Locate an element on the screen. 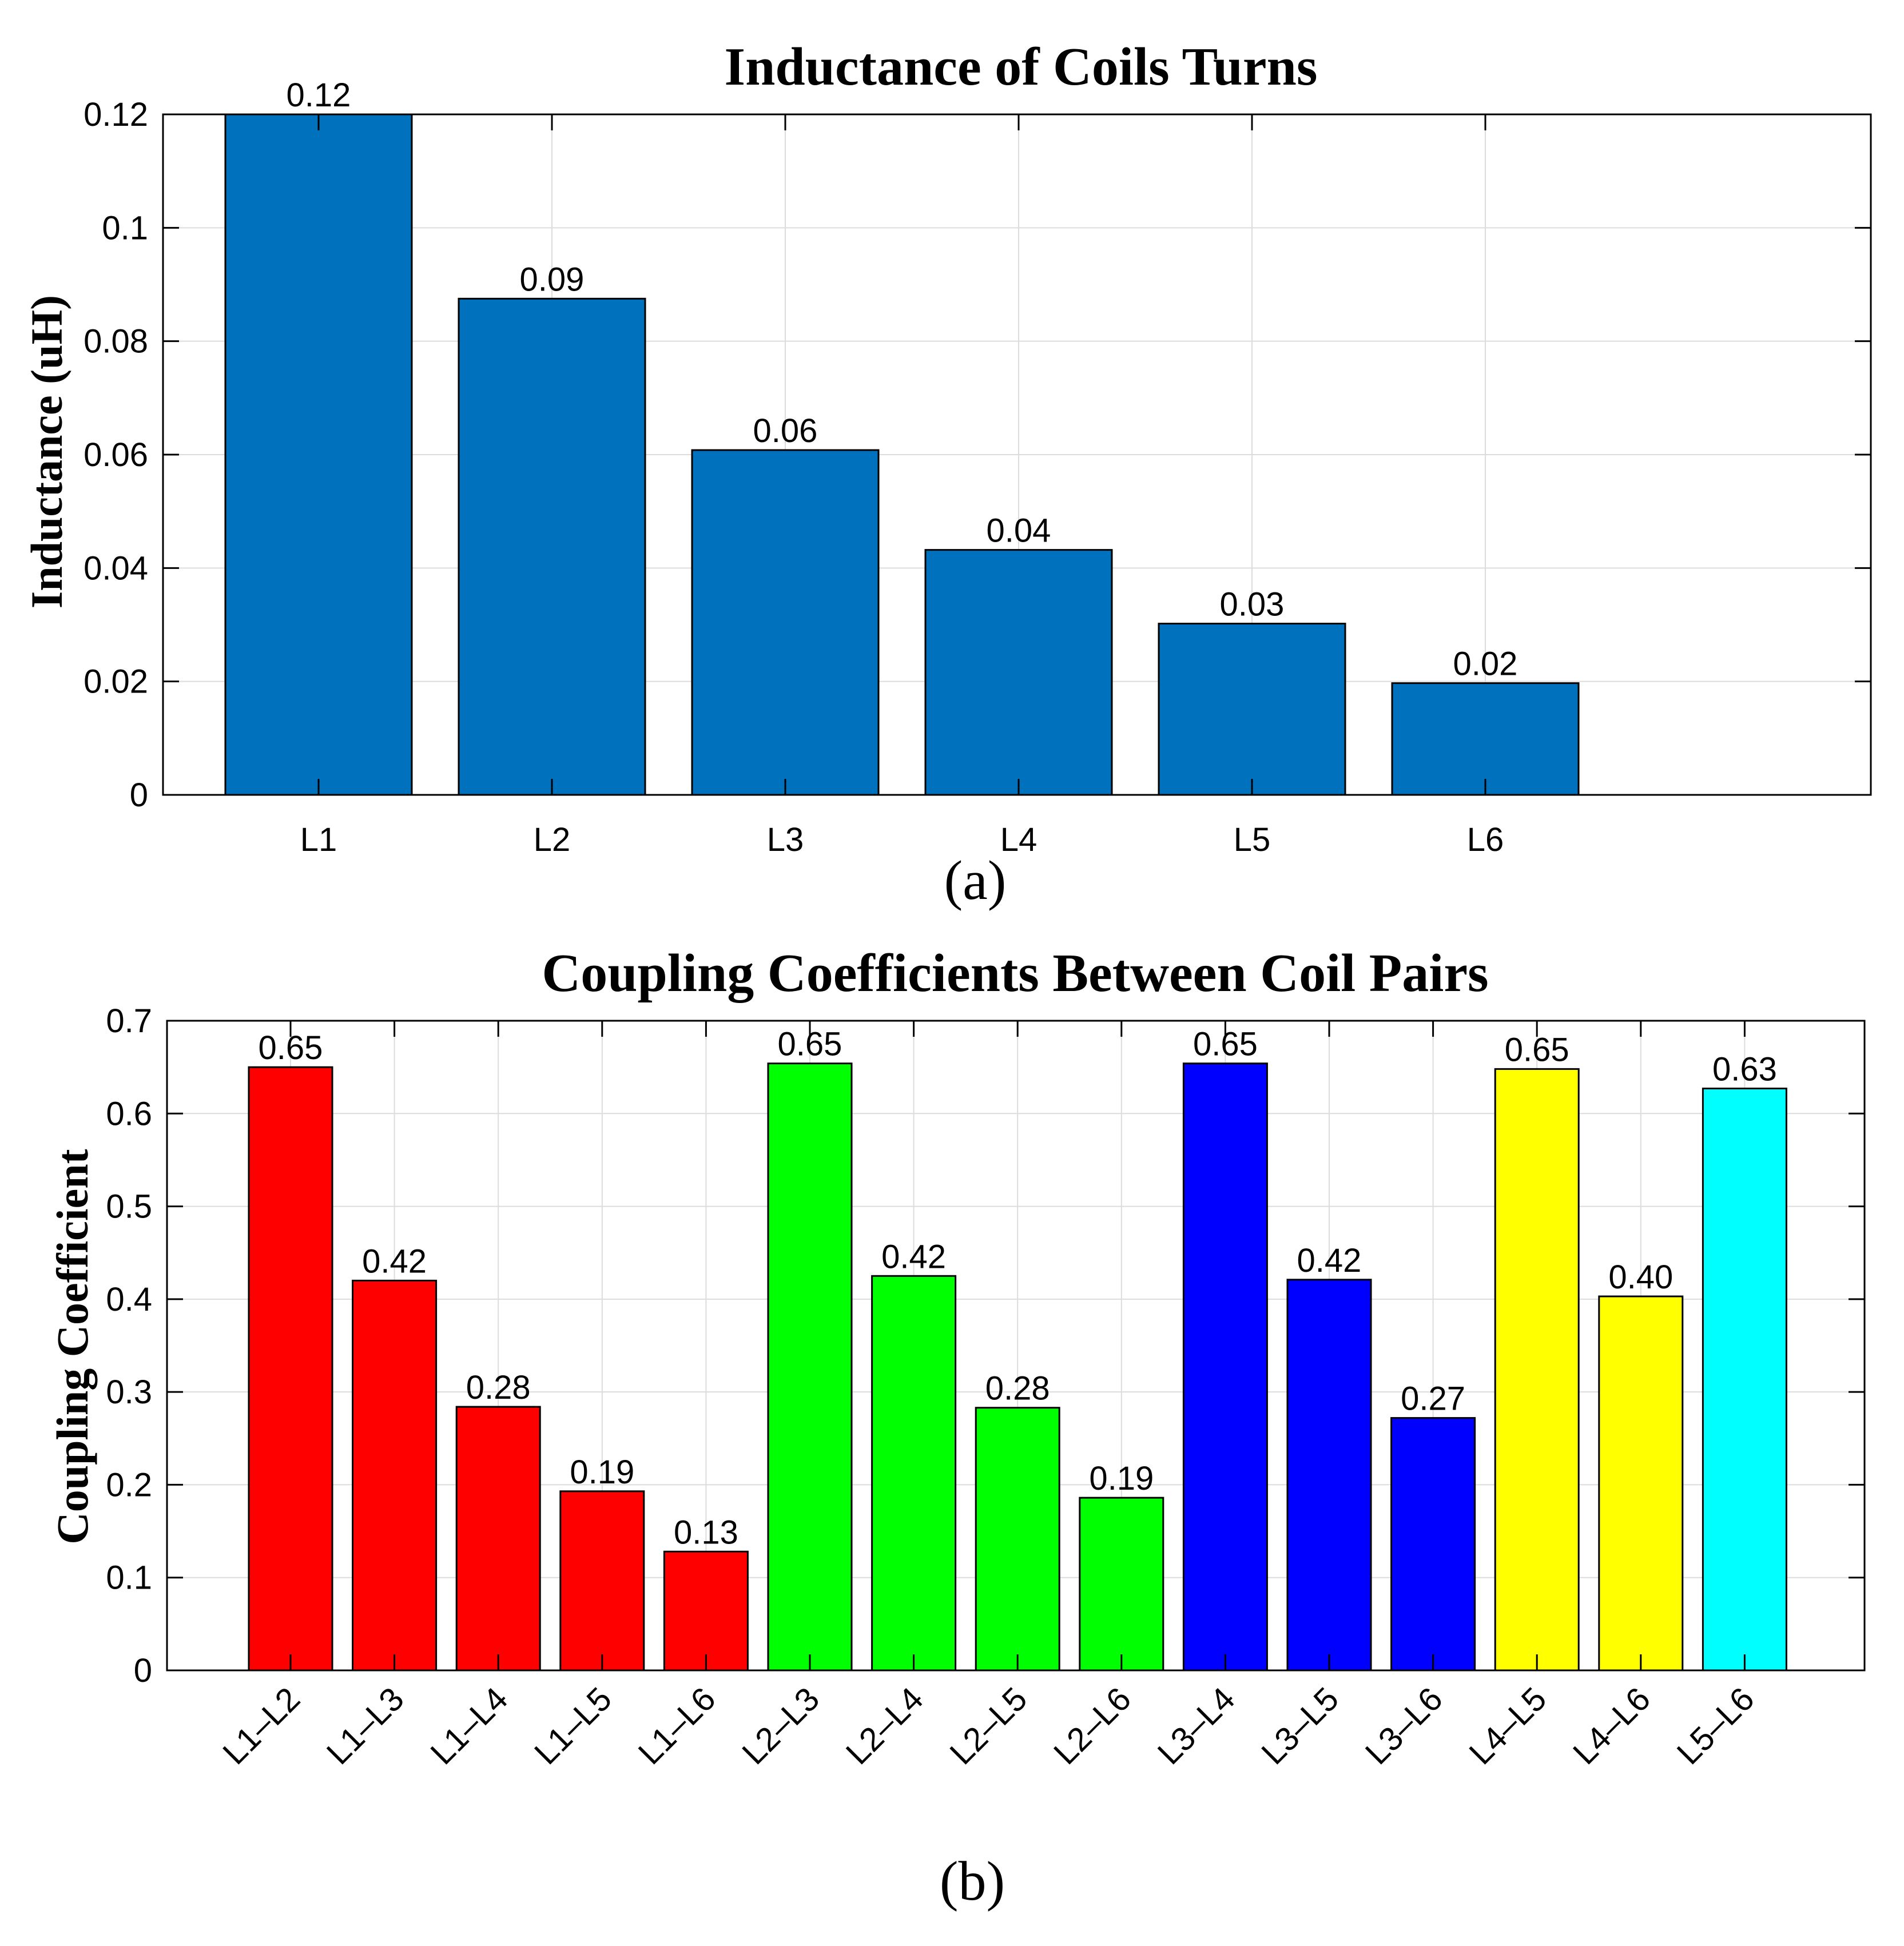  panel-label: (a) is located at coordinates (976, 881).